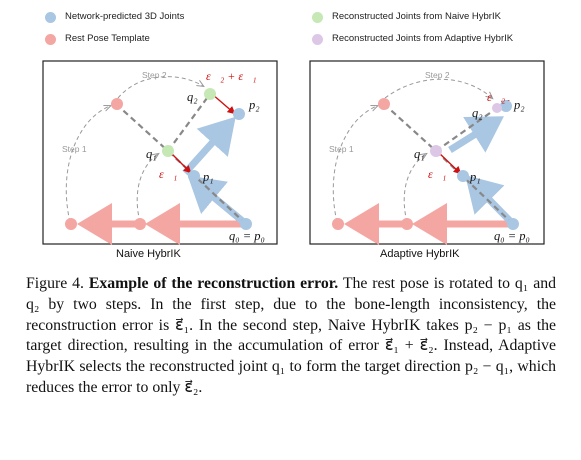 Image resolution: width=581 pixels, height=460 pixels. What do you see at coordinates (317, 17) in the screenshot?
I see `naive-joint-swatch` at bounding box center [317, 17].